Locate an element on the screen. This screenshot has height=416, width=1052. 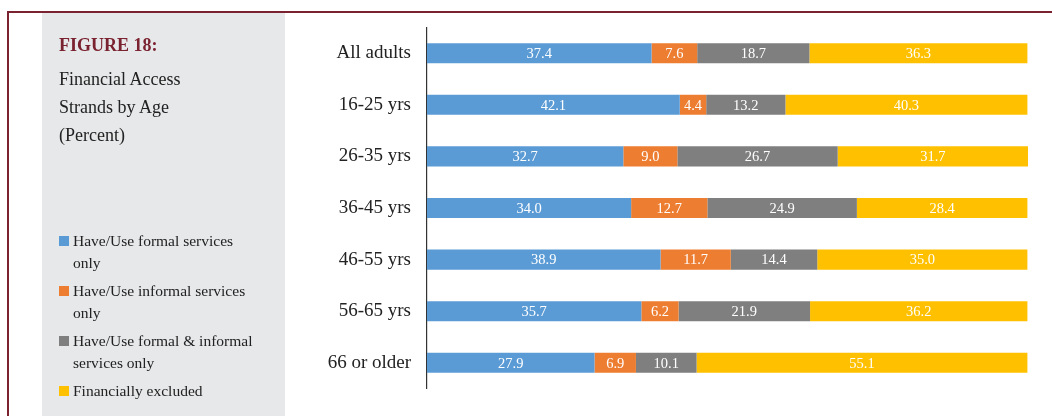
y-tick-label: 56-65 yrs is located at coordinates (374, 310).